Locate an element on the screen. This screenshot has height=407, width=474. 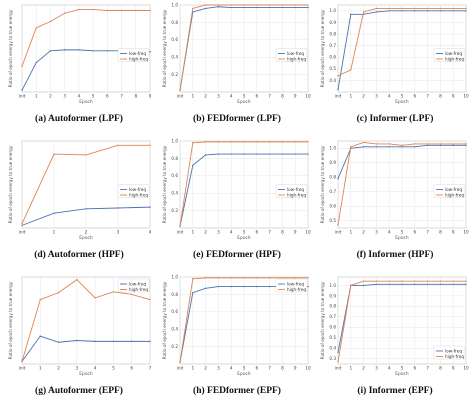
y-tick-label: 0.7 is located at coordinates (332, 45).